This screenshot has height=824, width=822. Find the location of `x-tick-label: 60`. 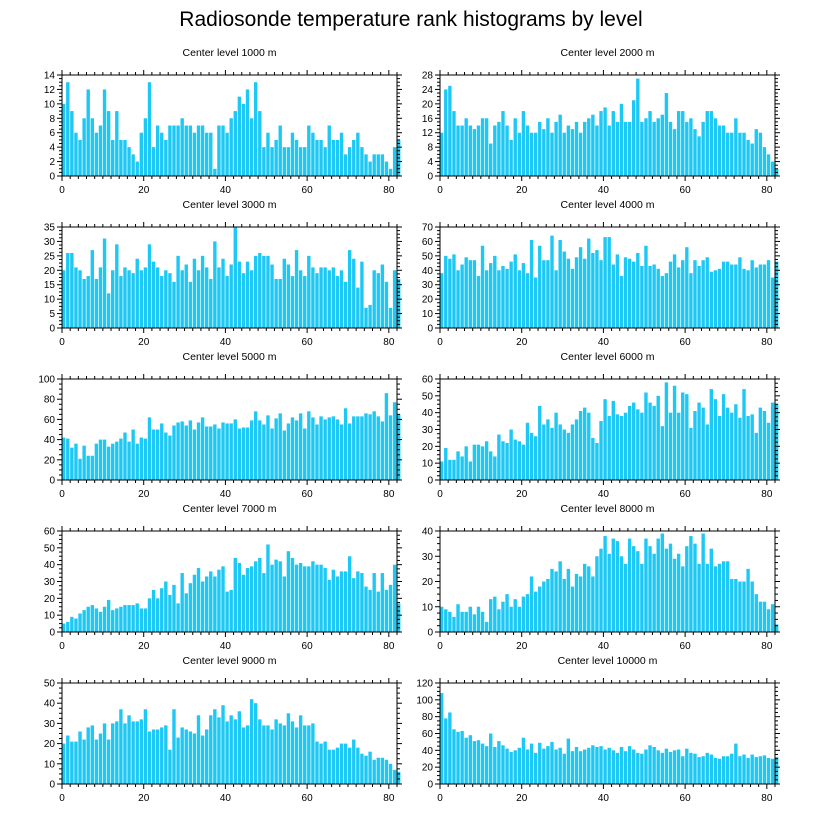

x-tick-label: 60 is located at coordinates (308, 798).